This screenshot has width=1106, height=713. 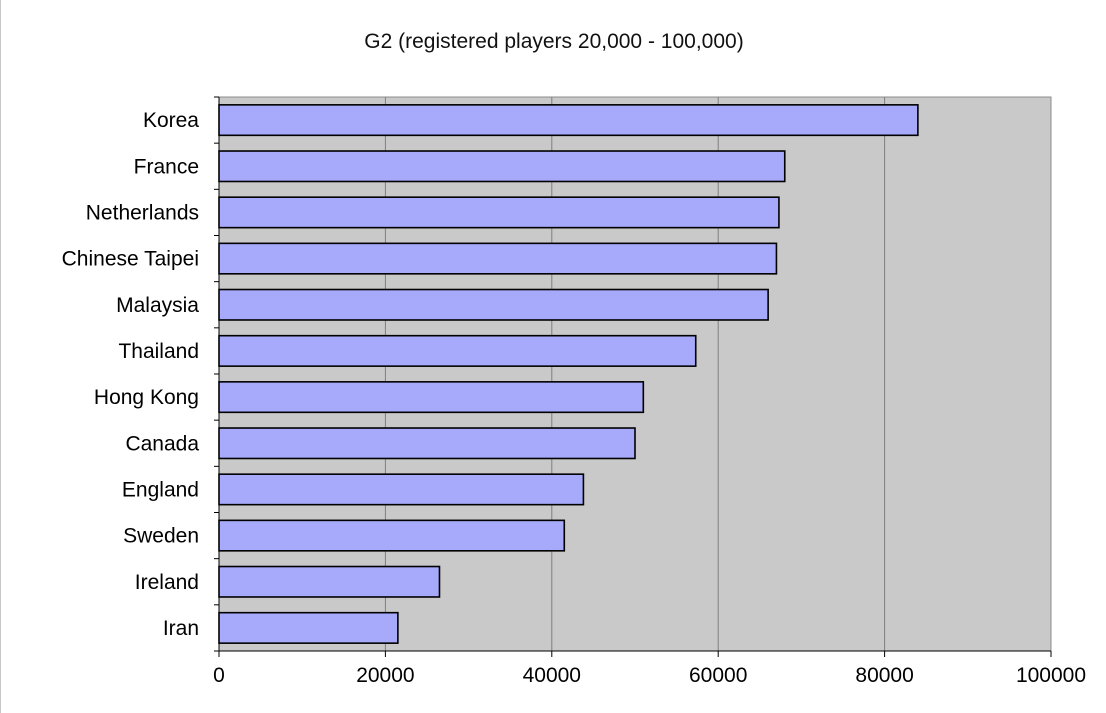 What do you see at coordinates (167, 582) in the screenshot?
I see `y-category-label: Ireland` at bounding box center [167, 582].